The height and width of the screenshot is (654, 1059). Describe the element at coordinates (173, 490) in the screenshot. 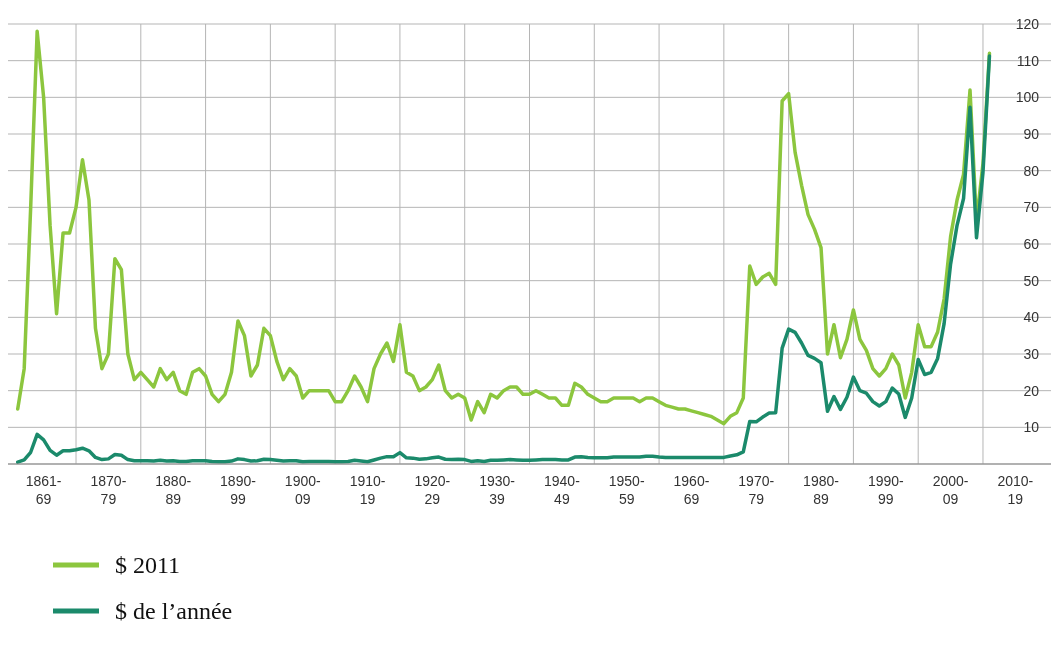

I see `x-tick-label: 1880-89` at that location.